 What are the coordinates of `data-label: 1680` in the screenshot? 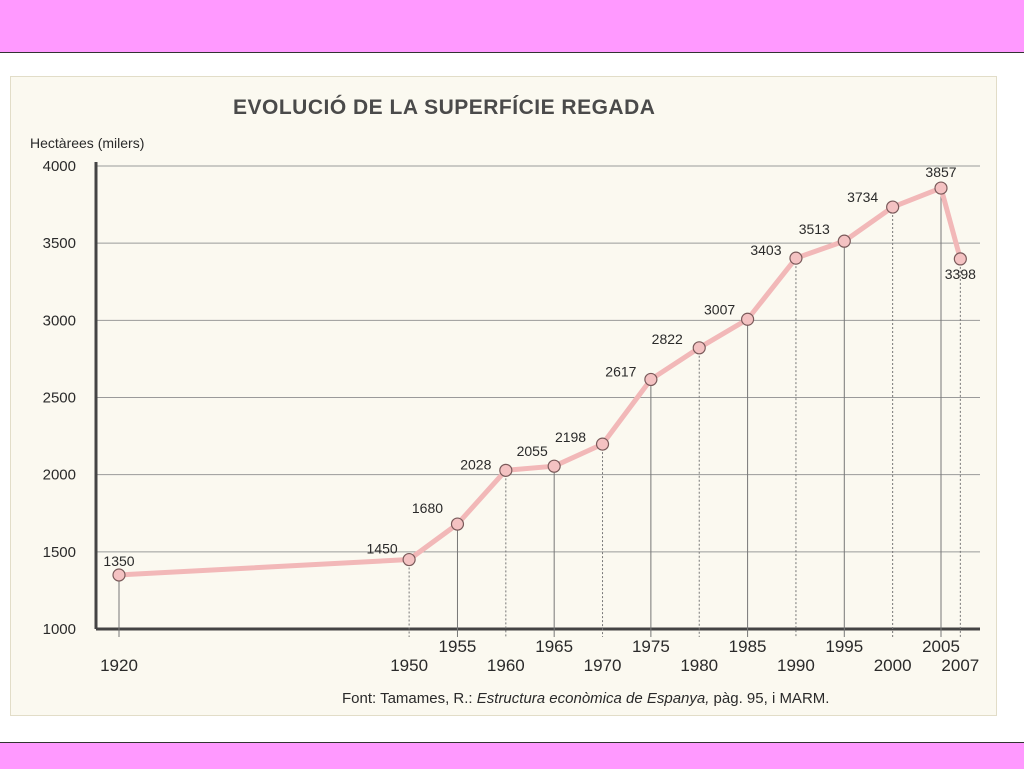 It's located at (427, 508).